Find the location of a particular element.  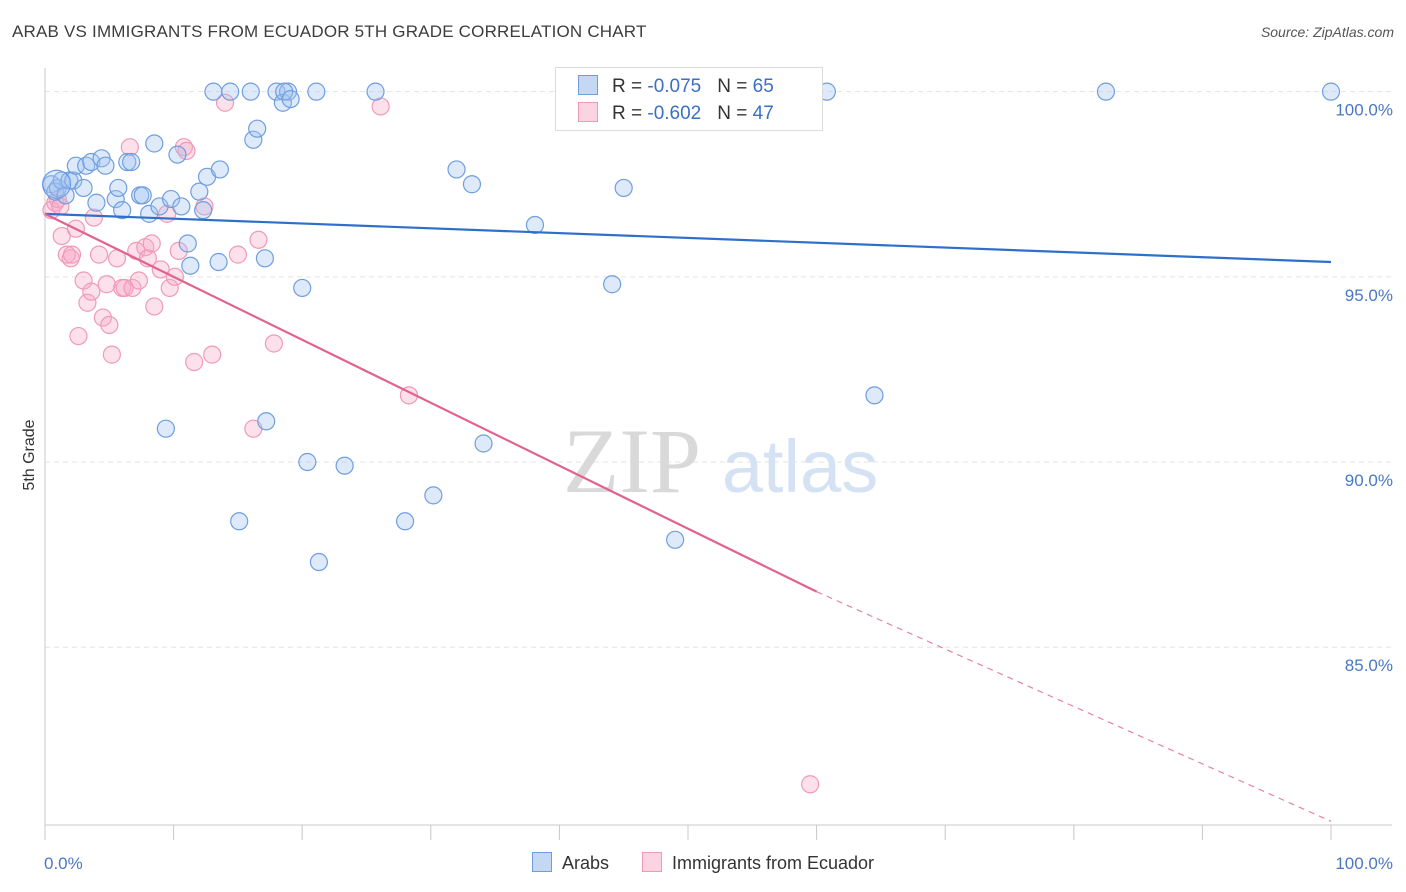

series-legend: Arabs Immigrants from Ecuador is located at coordinates (703, 863).